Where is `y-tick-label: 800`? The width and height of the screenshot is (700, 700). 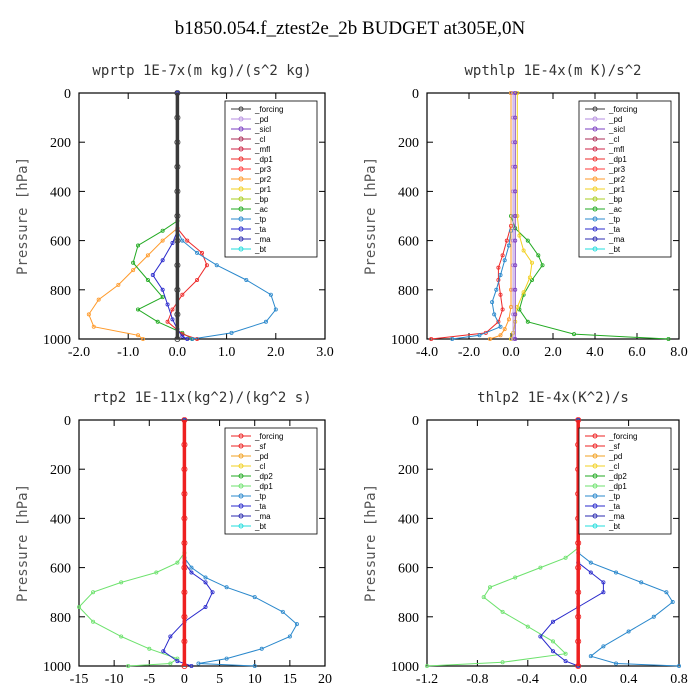
y-tick-label: 800 is located at coordinates (60, 291).